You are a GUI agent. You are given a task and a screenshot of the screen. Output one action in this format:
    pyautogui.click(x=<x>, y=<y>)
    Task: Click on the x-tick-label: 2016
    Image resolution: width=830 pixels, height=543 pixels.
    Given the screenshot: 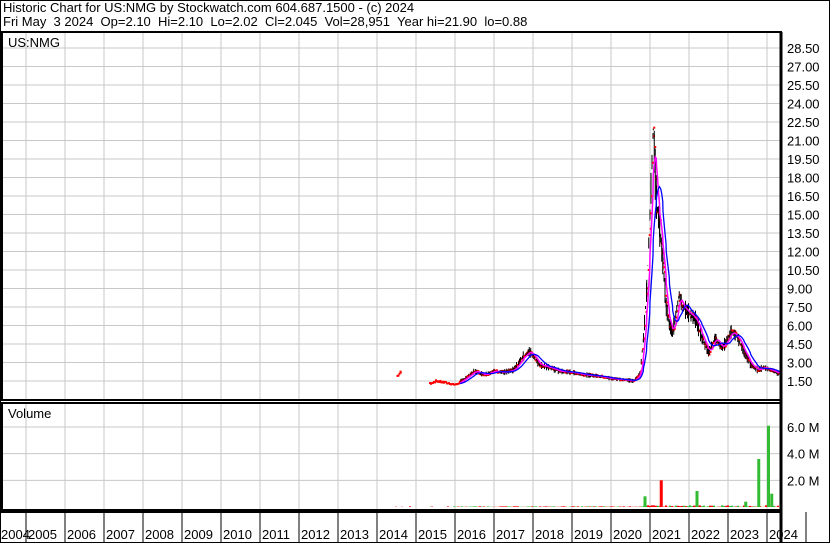 What is the action you would take?
    pyautogui.click(x=471, y=534)
    